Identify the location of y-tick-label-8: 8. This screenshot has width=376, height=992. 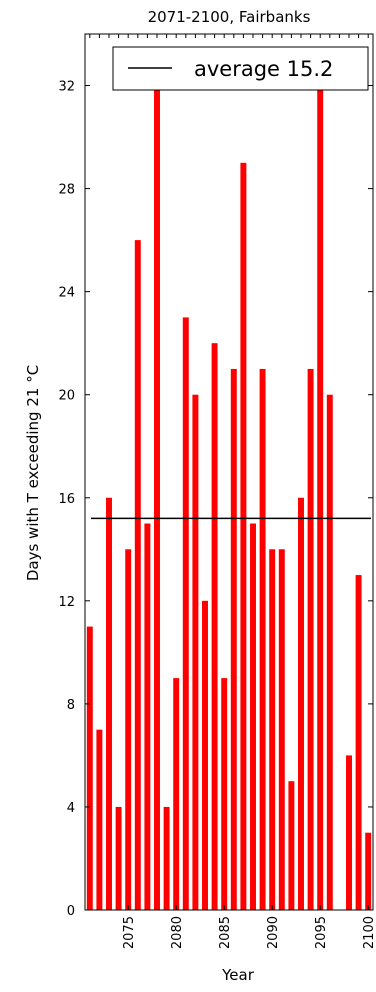
(71, 705).